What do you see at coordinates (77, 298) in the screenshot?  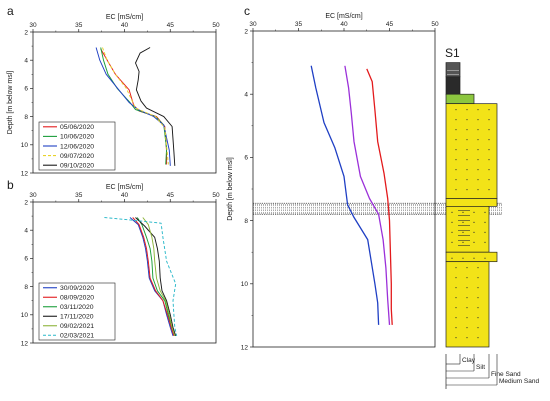 I see `legend-entry: 08/09/2020` at bounding box center [77, 298].